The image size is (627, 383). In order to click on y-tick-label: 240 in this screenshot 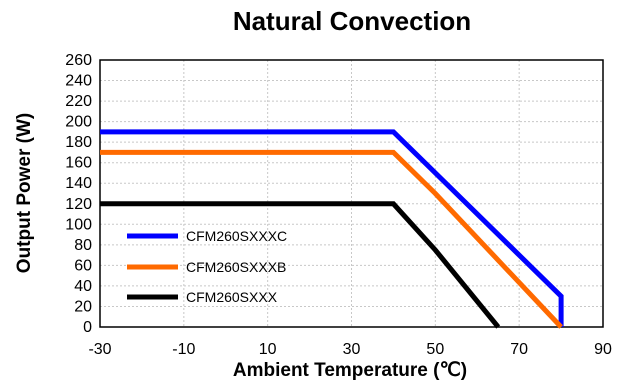, I will do `click(78, 81)`.